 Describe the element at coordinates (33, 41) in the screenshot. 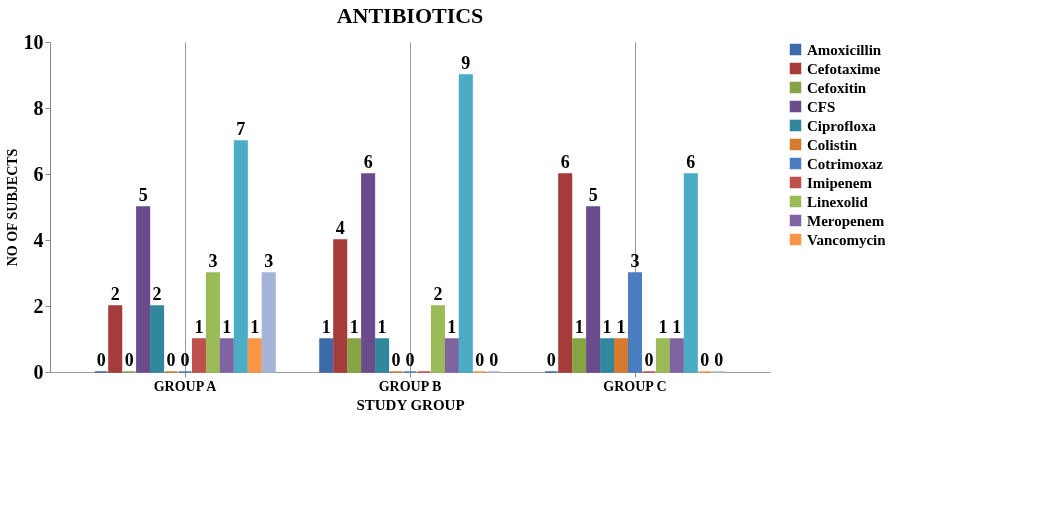

I see `y-tick-label: 10` at that location.